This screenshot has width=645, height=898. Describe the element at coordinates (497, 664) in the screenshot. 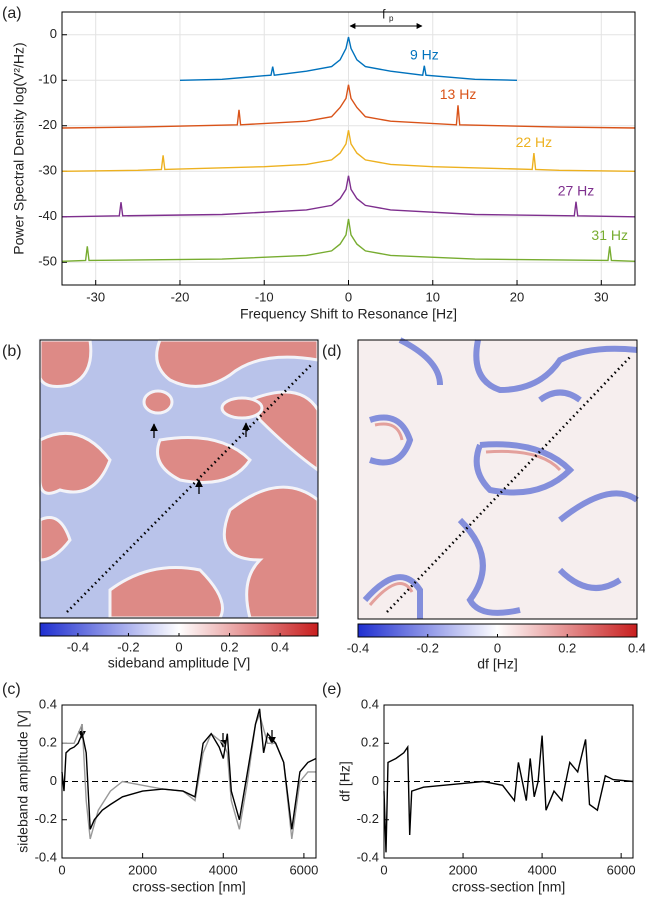

I see `colorbar-label: df [Hz]` at that location.